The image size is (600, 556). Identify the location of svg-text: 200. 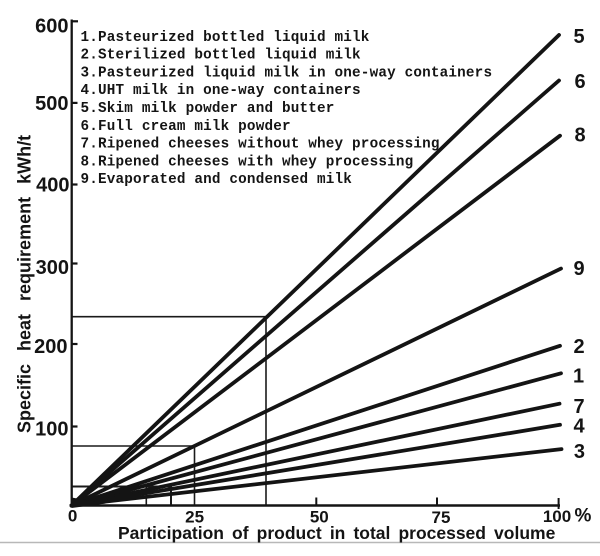
(50, 347).